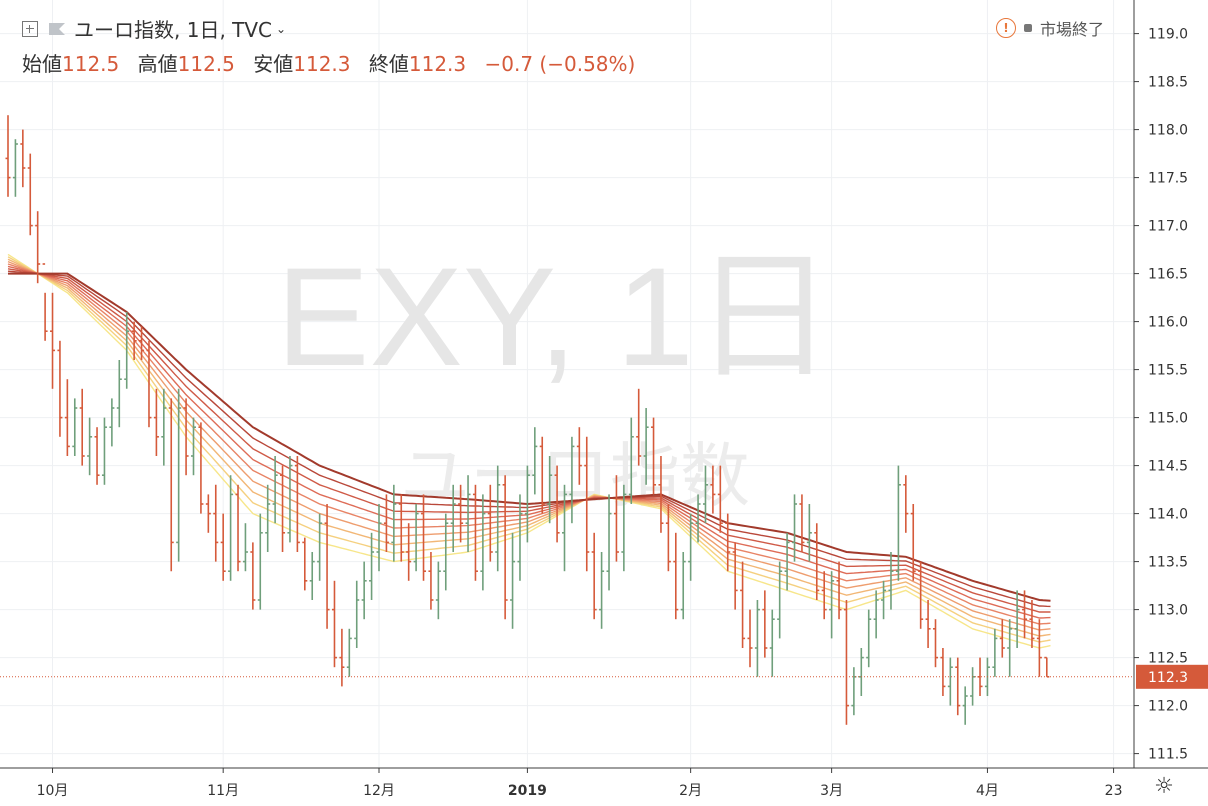  Describe the element at coordinates (281, 28) in the screenshot. I see `chevron-down-icon: ⌄` at that location.